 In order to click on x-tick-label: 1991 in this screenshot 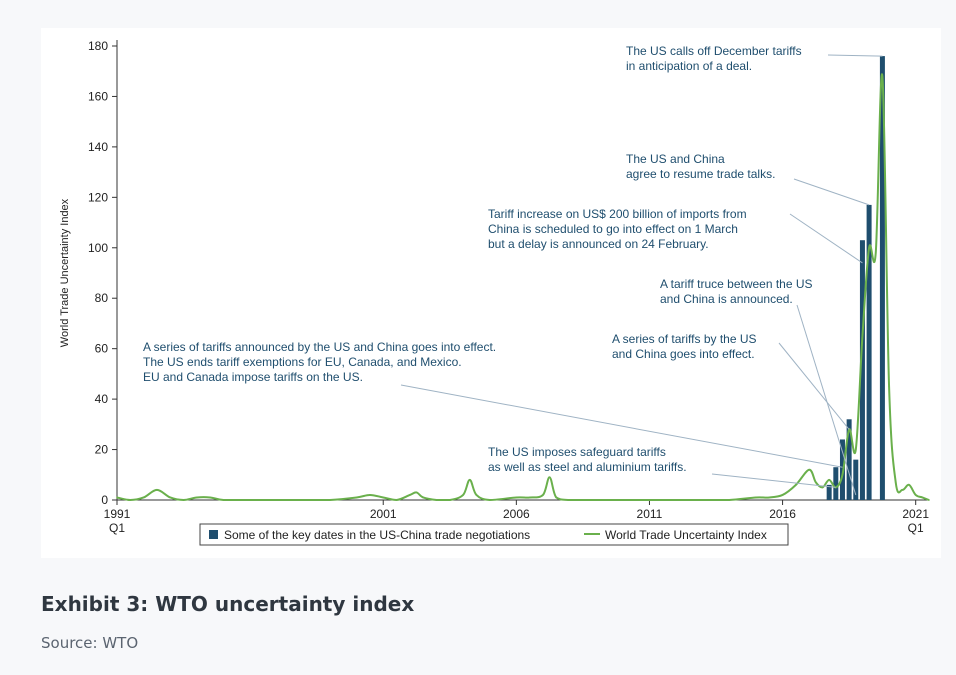, I will do `click(117, 514)`.